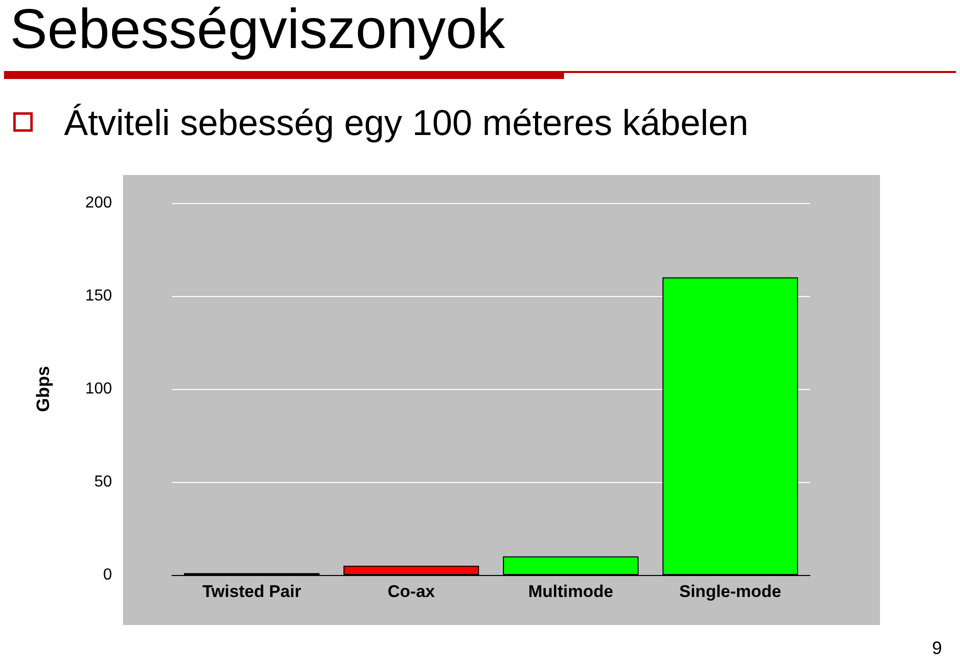  What do you see at coordinates (103, 482) in the screenshot?
I see `y-tick-label: 50` at bounding box center [103, 482].